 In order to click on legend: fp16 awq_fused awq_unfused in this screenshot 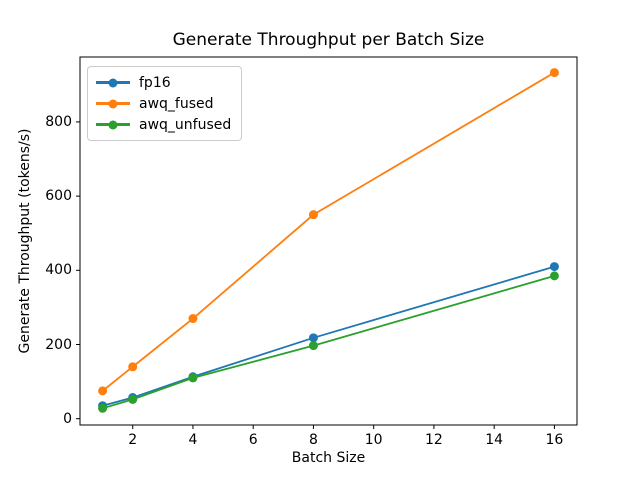, I will do `click(165, 103)`.